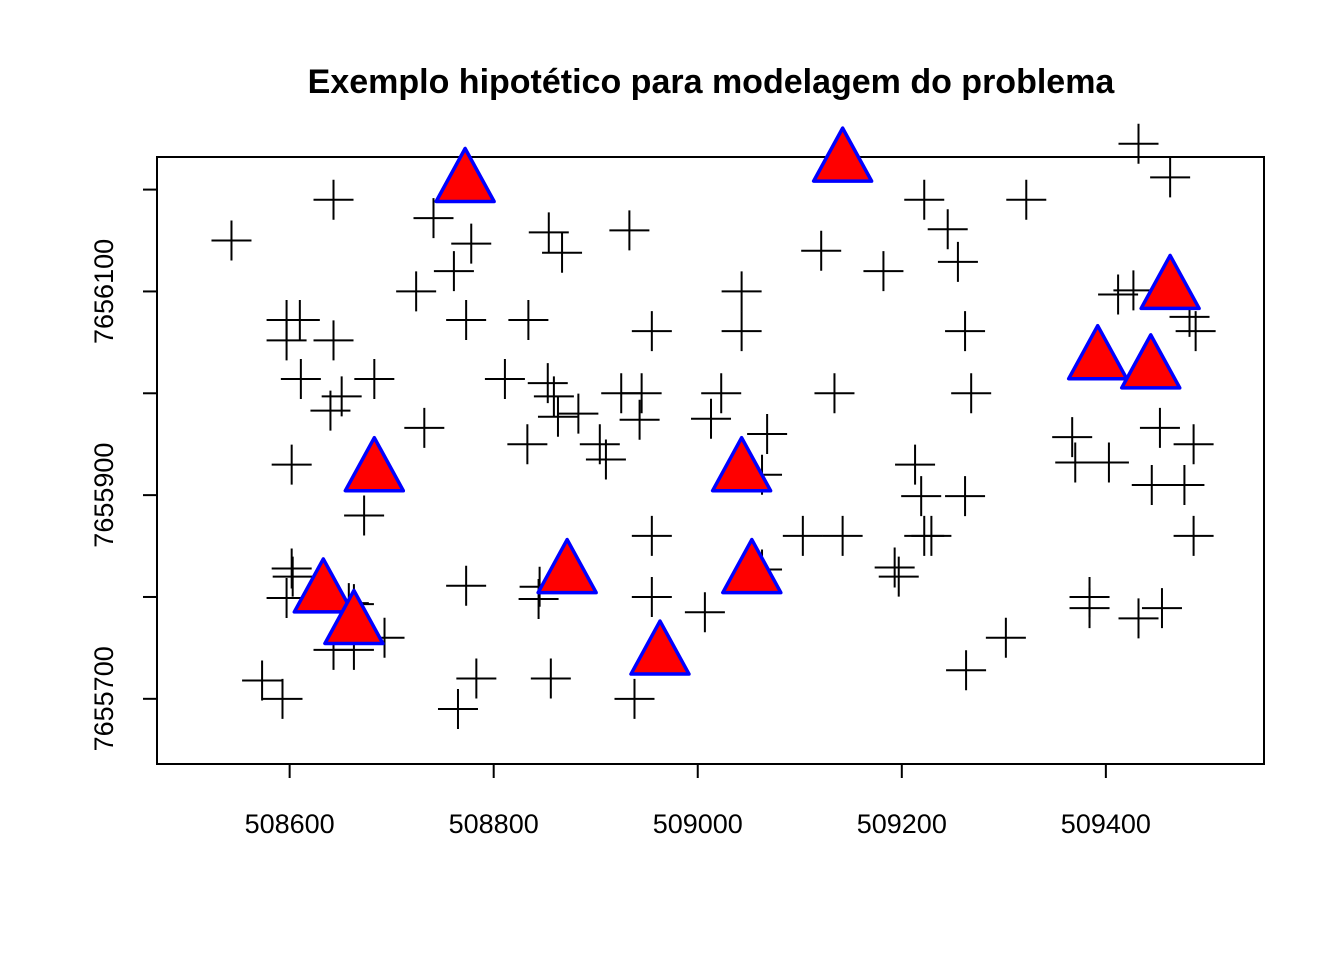 The image size is (1344, 960). Describe the element at coordinates (698, 824) in the screenshot. I see `x-tick-label: 509000` at that location.